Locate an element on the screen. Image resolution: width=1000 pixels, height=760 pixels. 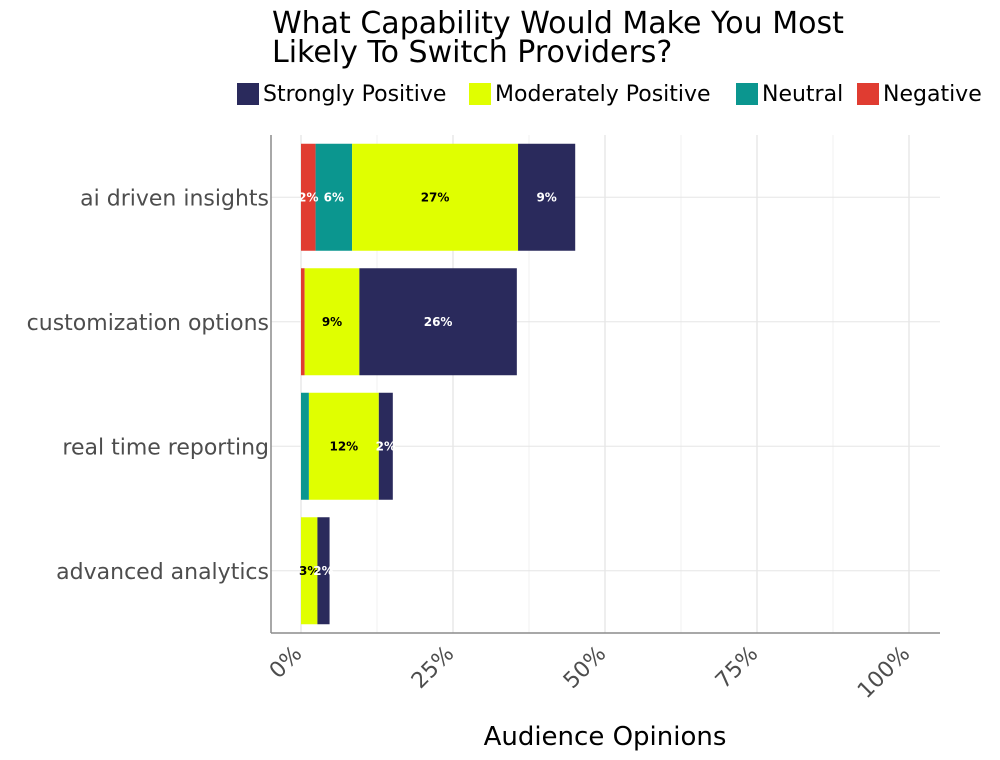
x-tick-label: 25% is located at coordinates (433, 668).